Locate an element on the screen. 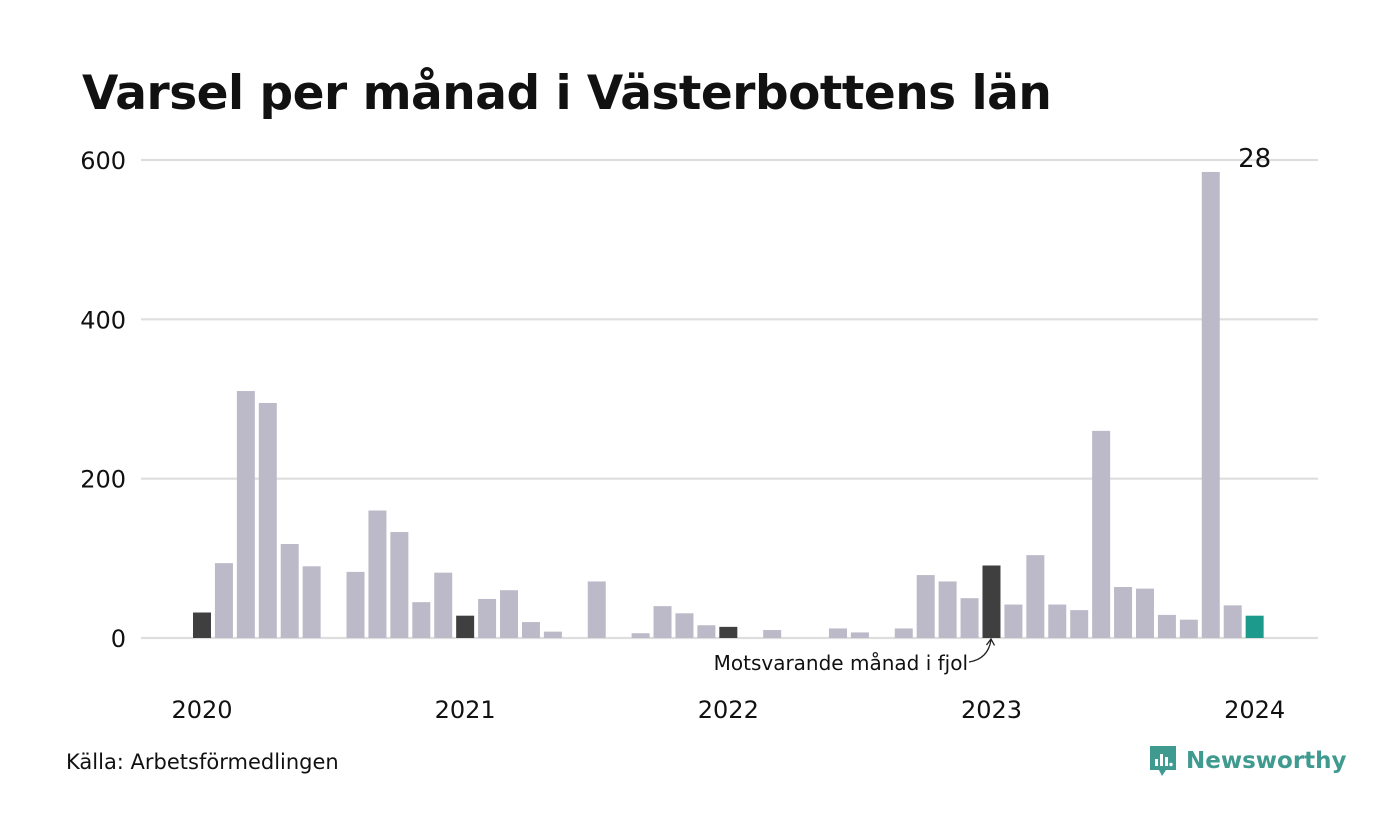 The width and height of the screenshot is (1400, 840). x-axis-ticks: 2020 2021 2022 2023 2024 is located at coordinates (728, 710).